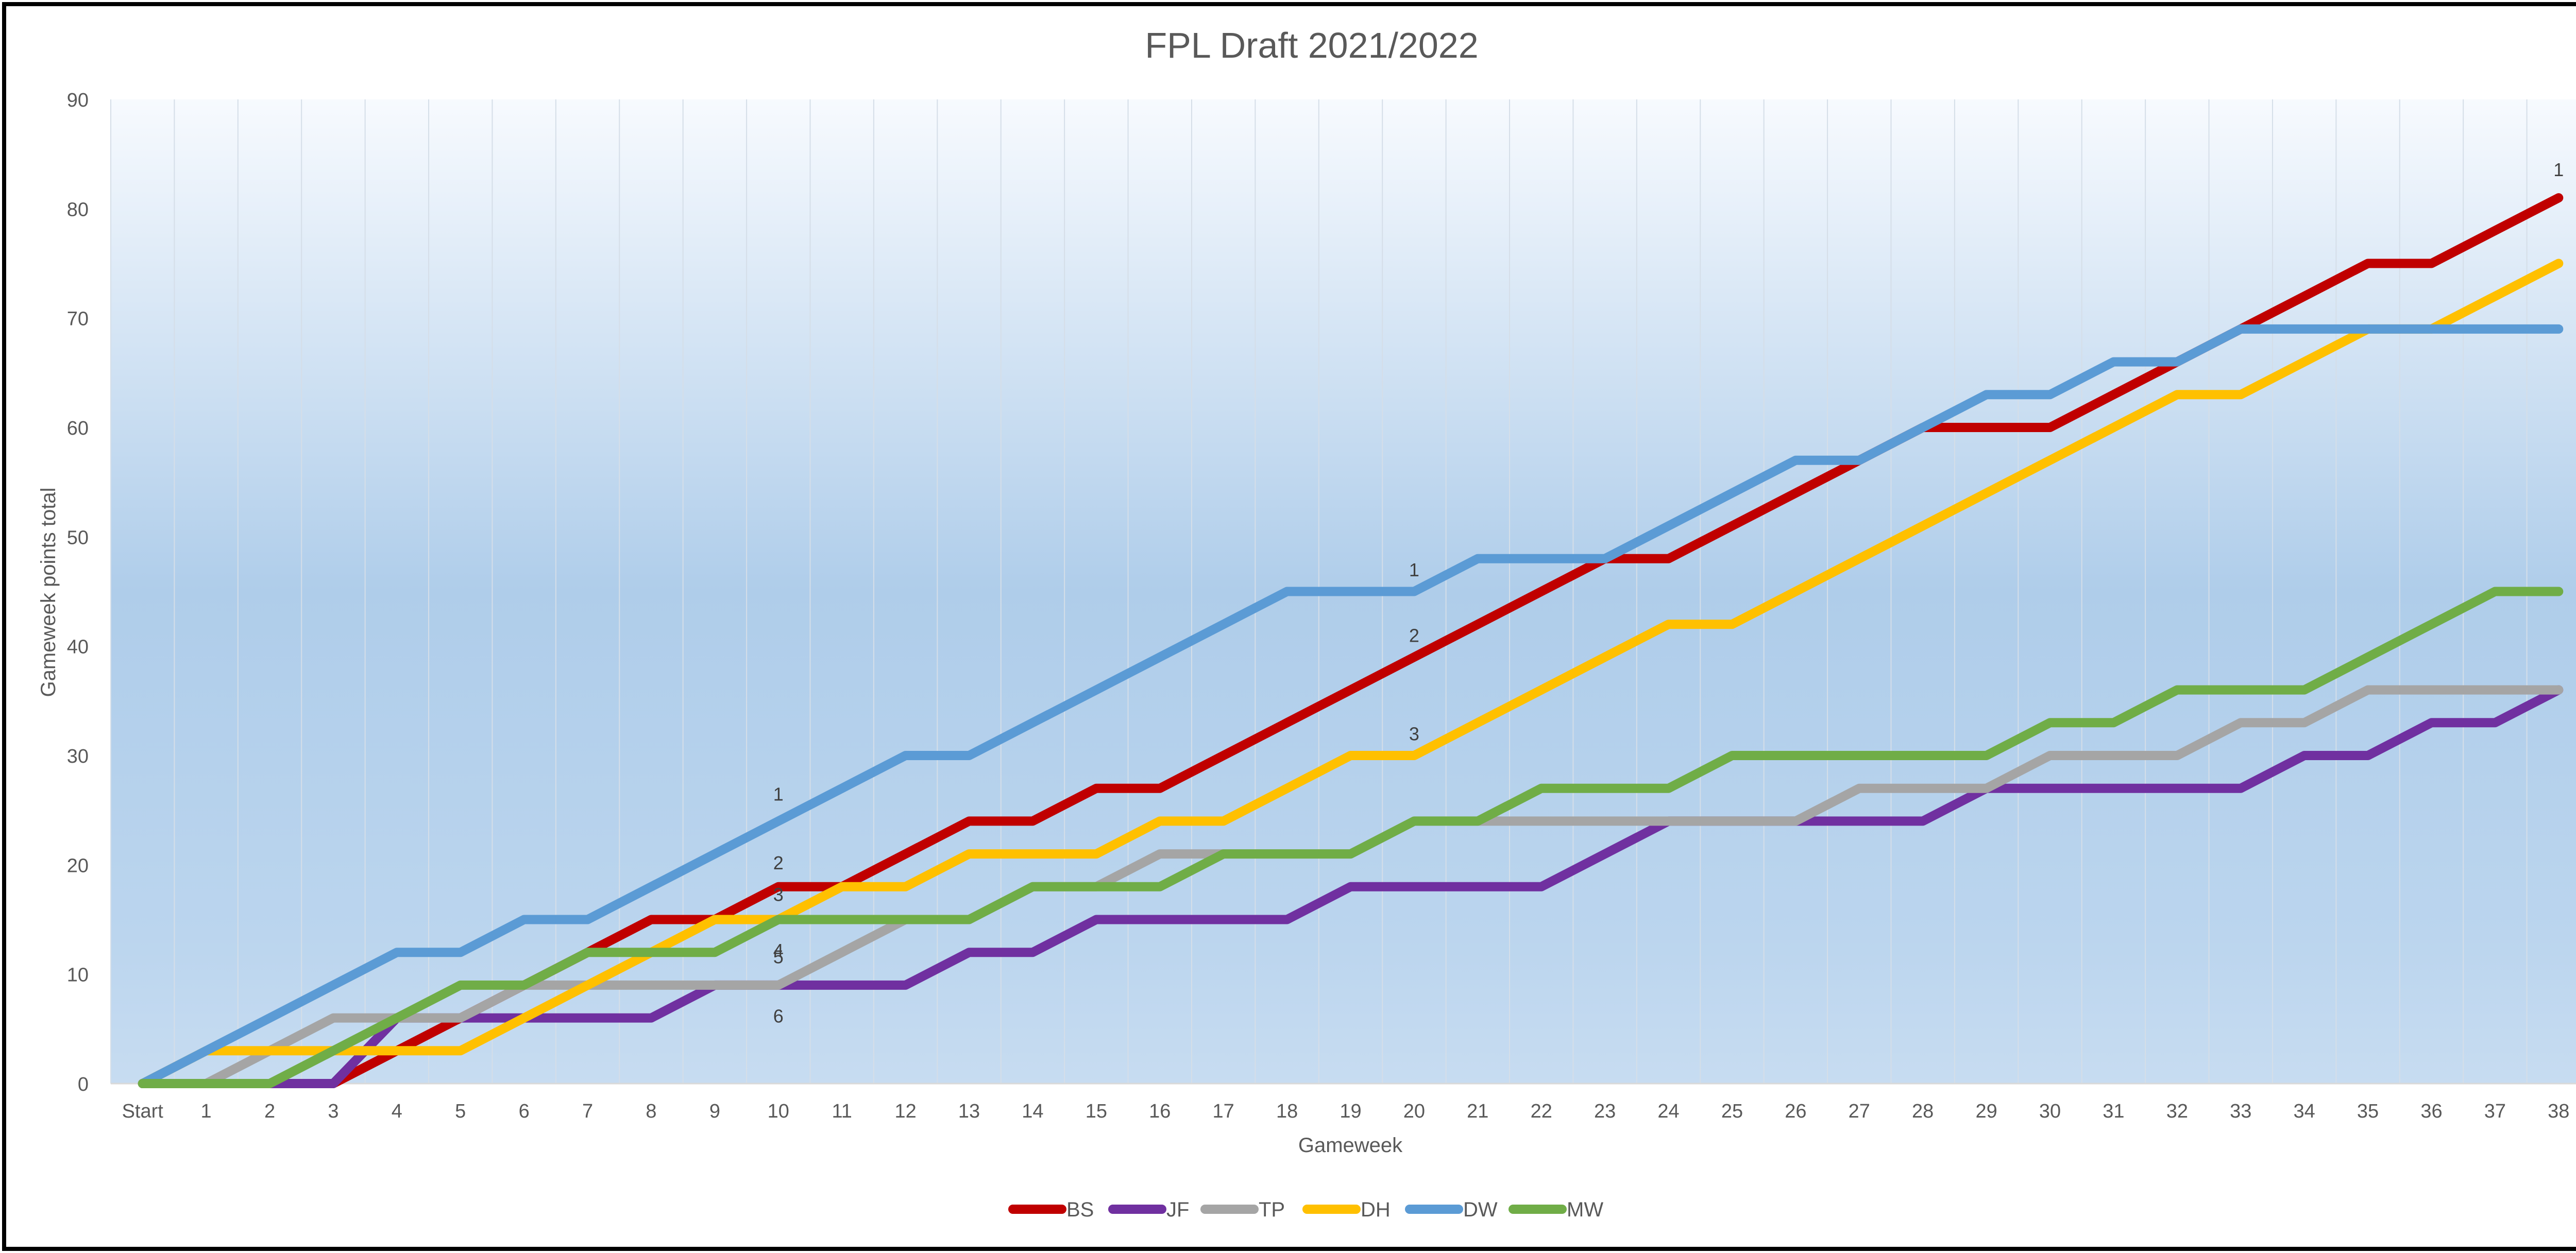 This screenshot has height=1253, width=2576. What do you see at coordinates (587, 1111) in the screenshot?
I see `x-tick-label: 7` at bounding box center [587, 1111].